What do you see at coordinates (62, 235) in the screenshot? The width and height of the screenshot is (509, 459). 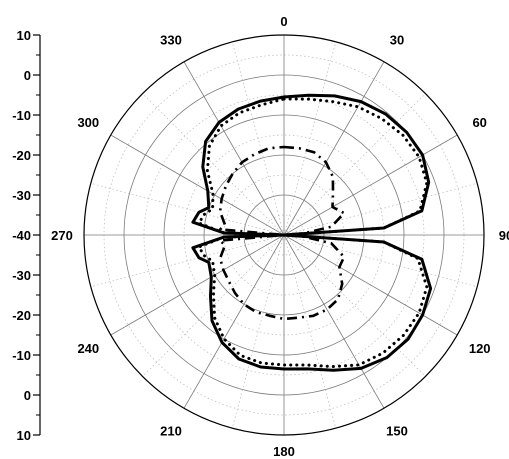 I see `angle-tick-label: 270` at bounding box center [62, 235].